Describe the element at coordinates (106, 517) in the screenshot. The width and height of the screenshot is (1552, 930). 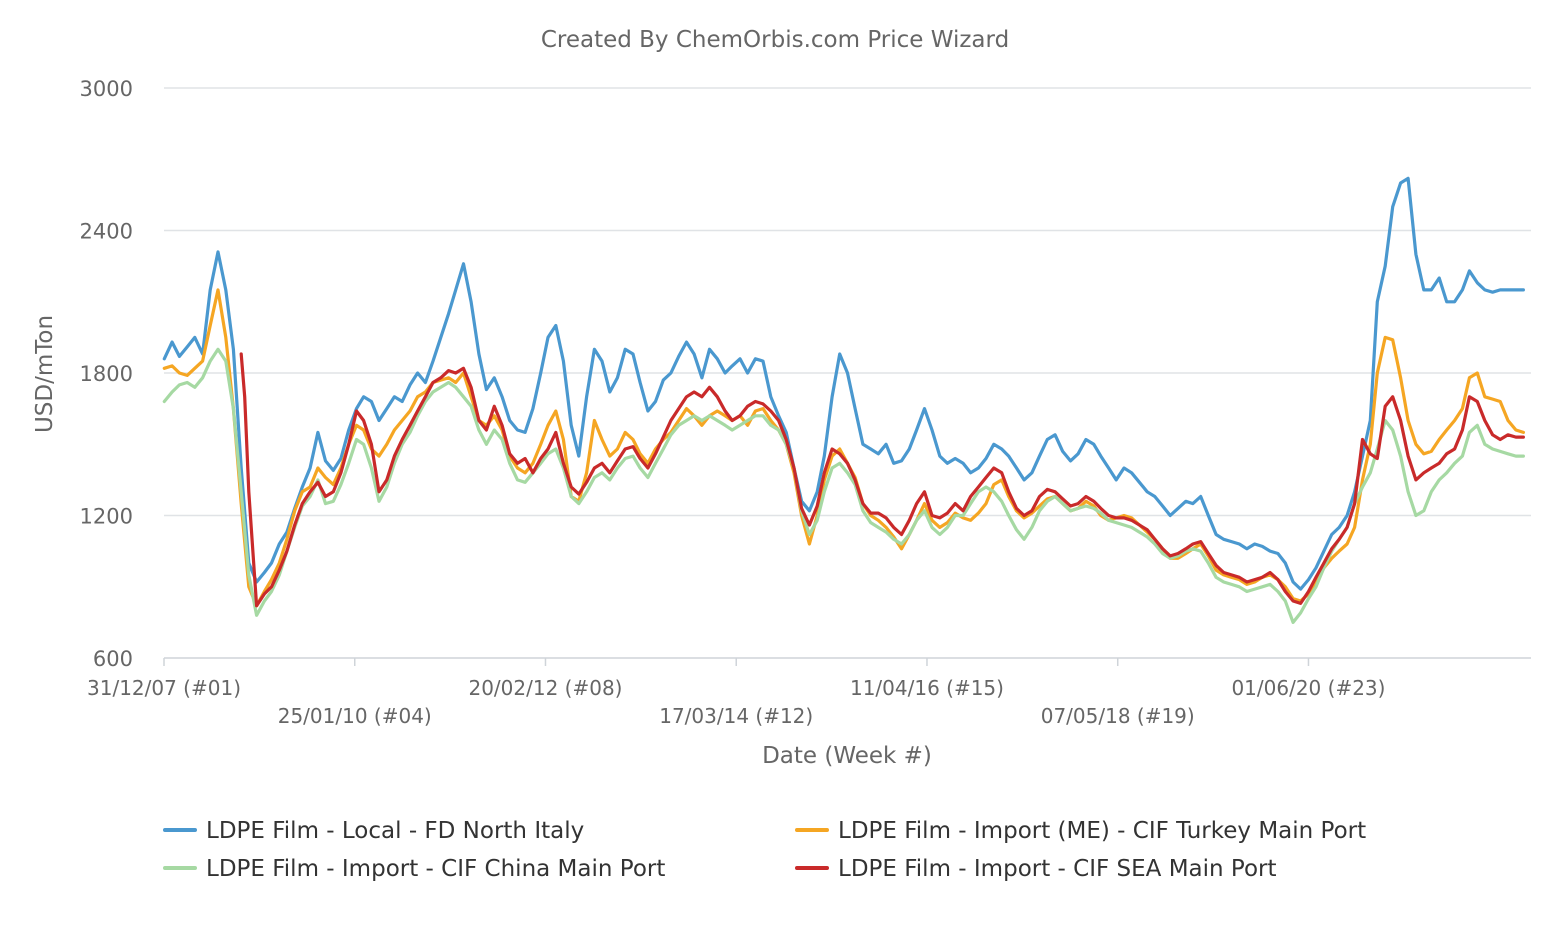
I see `y-tick-label: 1200` at that location.